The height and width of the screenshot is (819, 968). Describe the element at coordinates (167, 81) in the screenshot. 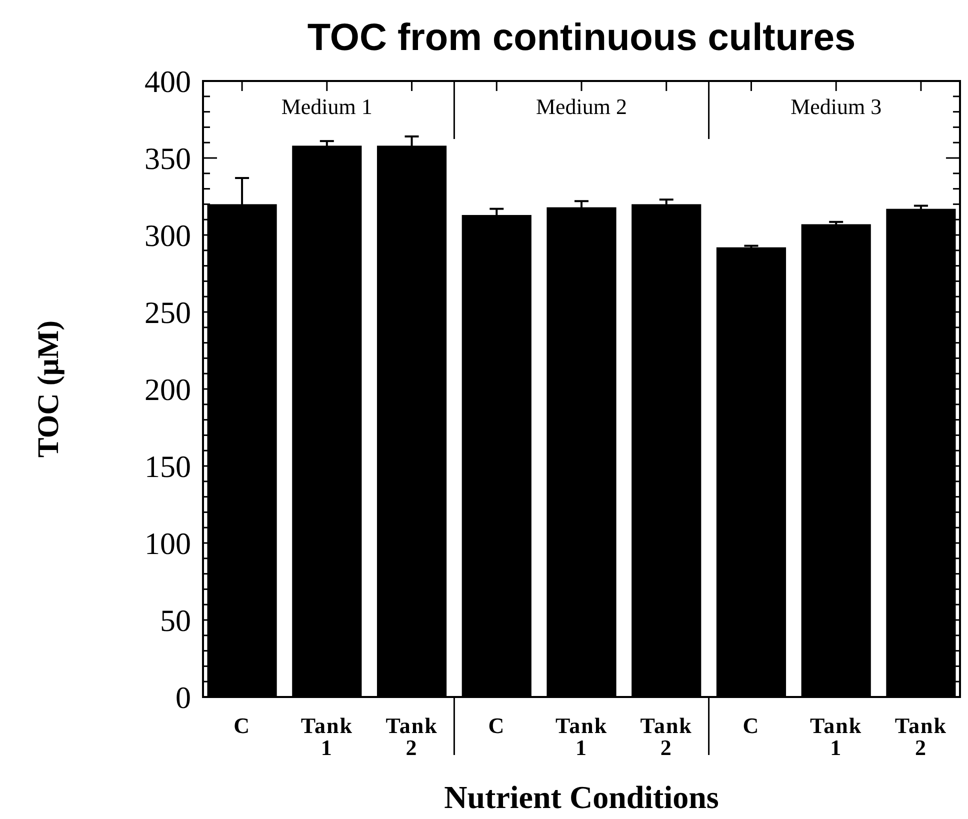

I see `y-tick-label: 400` at that location.